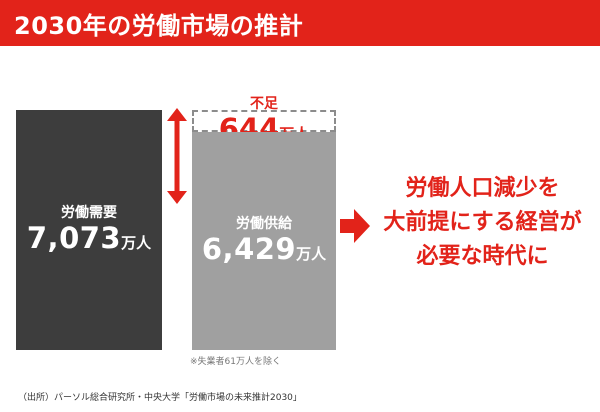 The width and height of the screenshot is (600, 412). What do you see at coordinates (159, 25) in the screenshot?
I see `page-title: 2030年の労働市場の推計` at bounding box center [159, 25].